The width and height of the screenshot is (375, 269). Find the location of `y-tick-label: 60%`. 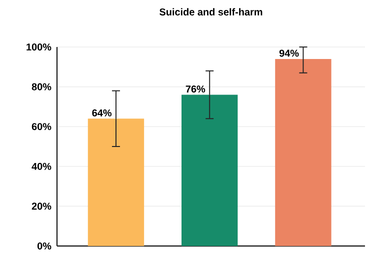

y-tick-label: 60% is located at coordinates (42, 126).